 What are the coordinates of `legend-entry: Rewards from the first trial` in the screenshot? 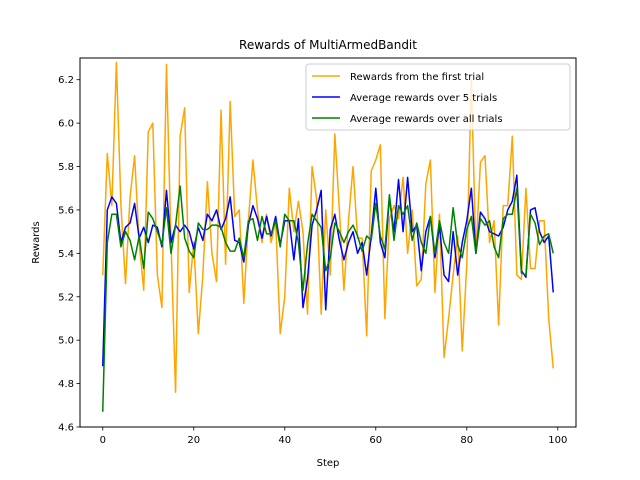 It's located at (417, 77).